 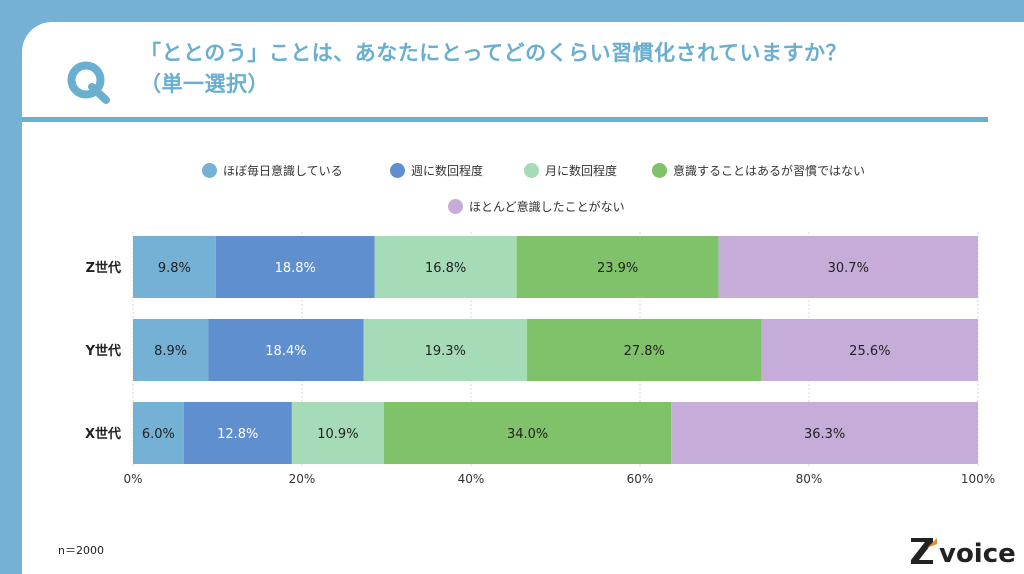 What do you see at coordinates (769, 171) in the screenshot?
I see `legend-label-4: 意識することはあるが習慣ではない` at bounding box center [769, 171].